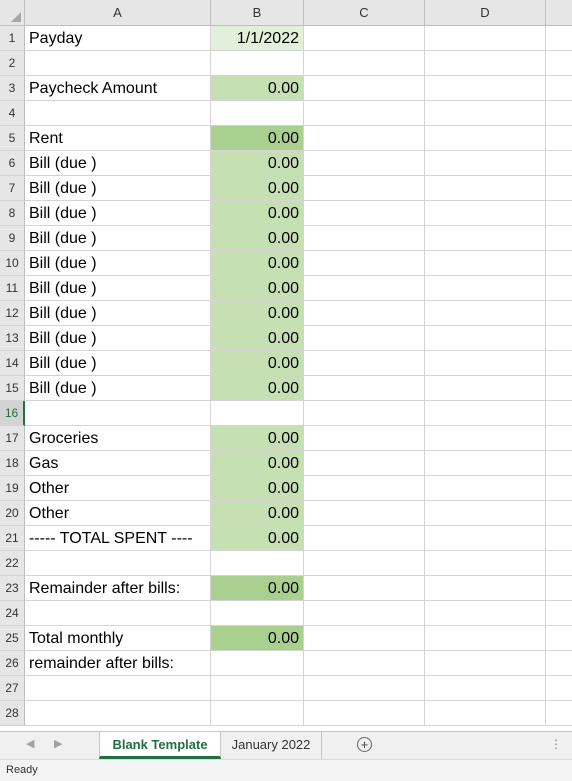 This screenshot has width=572, height=781. What do you see at coordinates (12, 238) in the screenshot?
I see `row-header-9: 9` at bounding box center [12, 238].